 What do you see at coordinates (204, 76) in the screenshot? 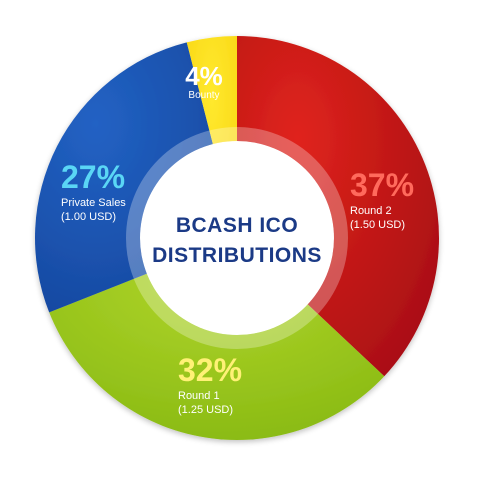
I see `percent-label-bounty: 4%` at bounding box center [204, 76].